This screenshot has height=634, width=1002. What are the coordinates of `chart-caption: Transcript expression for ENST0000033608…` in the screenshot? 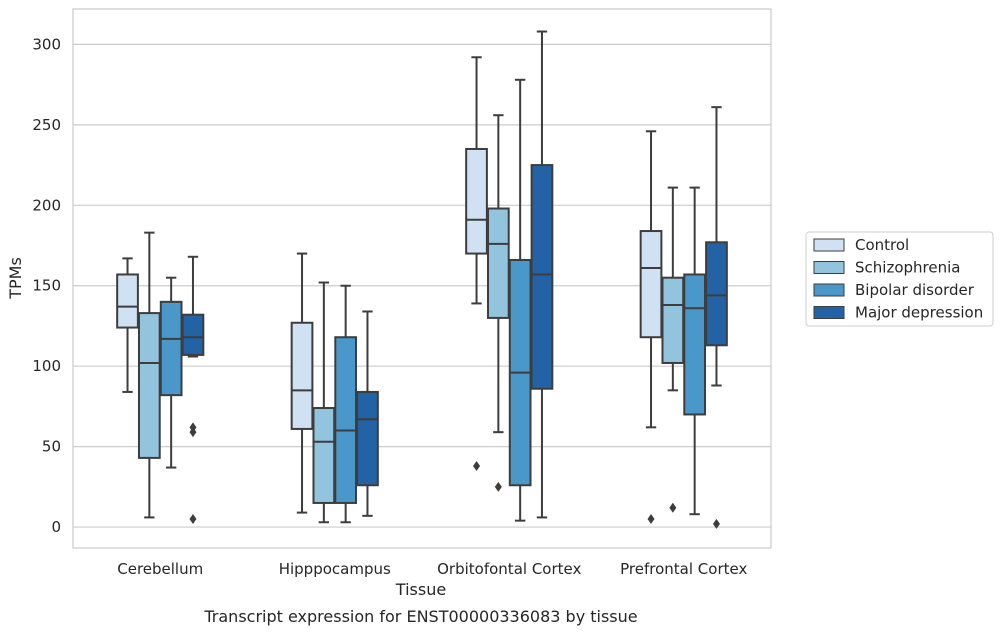 It's located at (420, 616).